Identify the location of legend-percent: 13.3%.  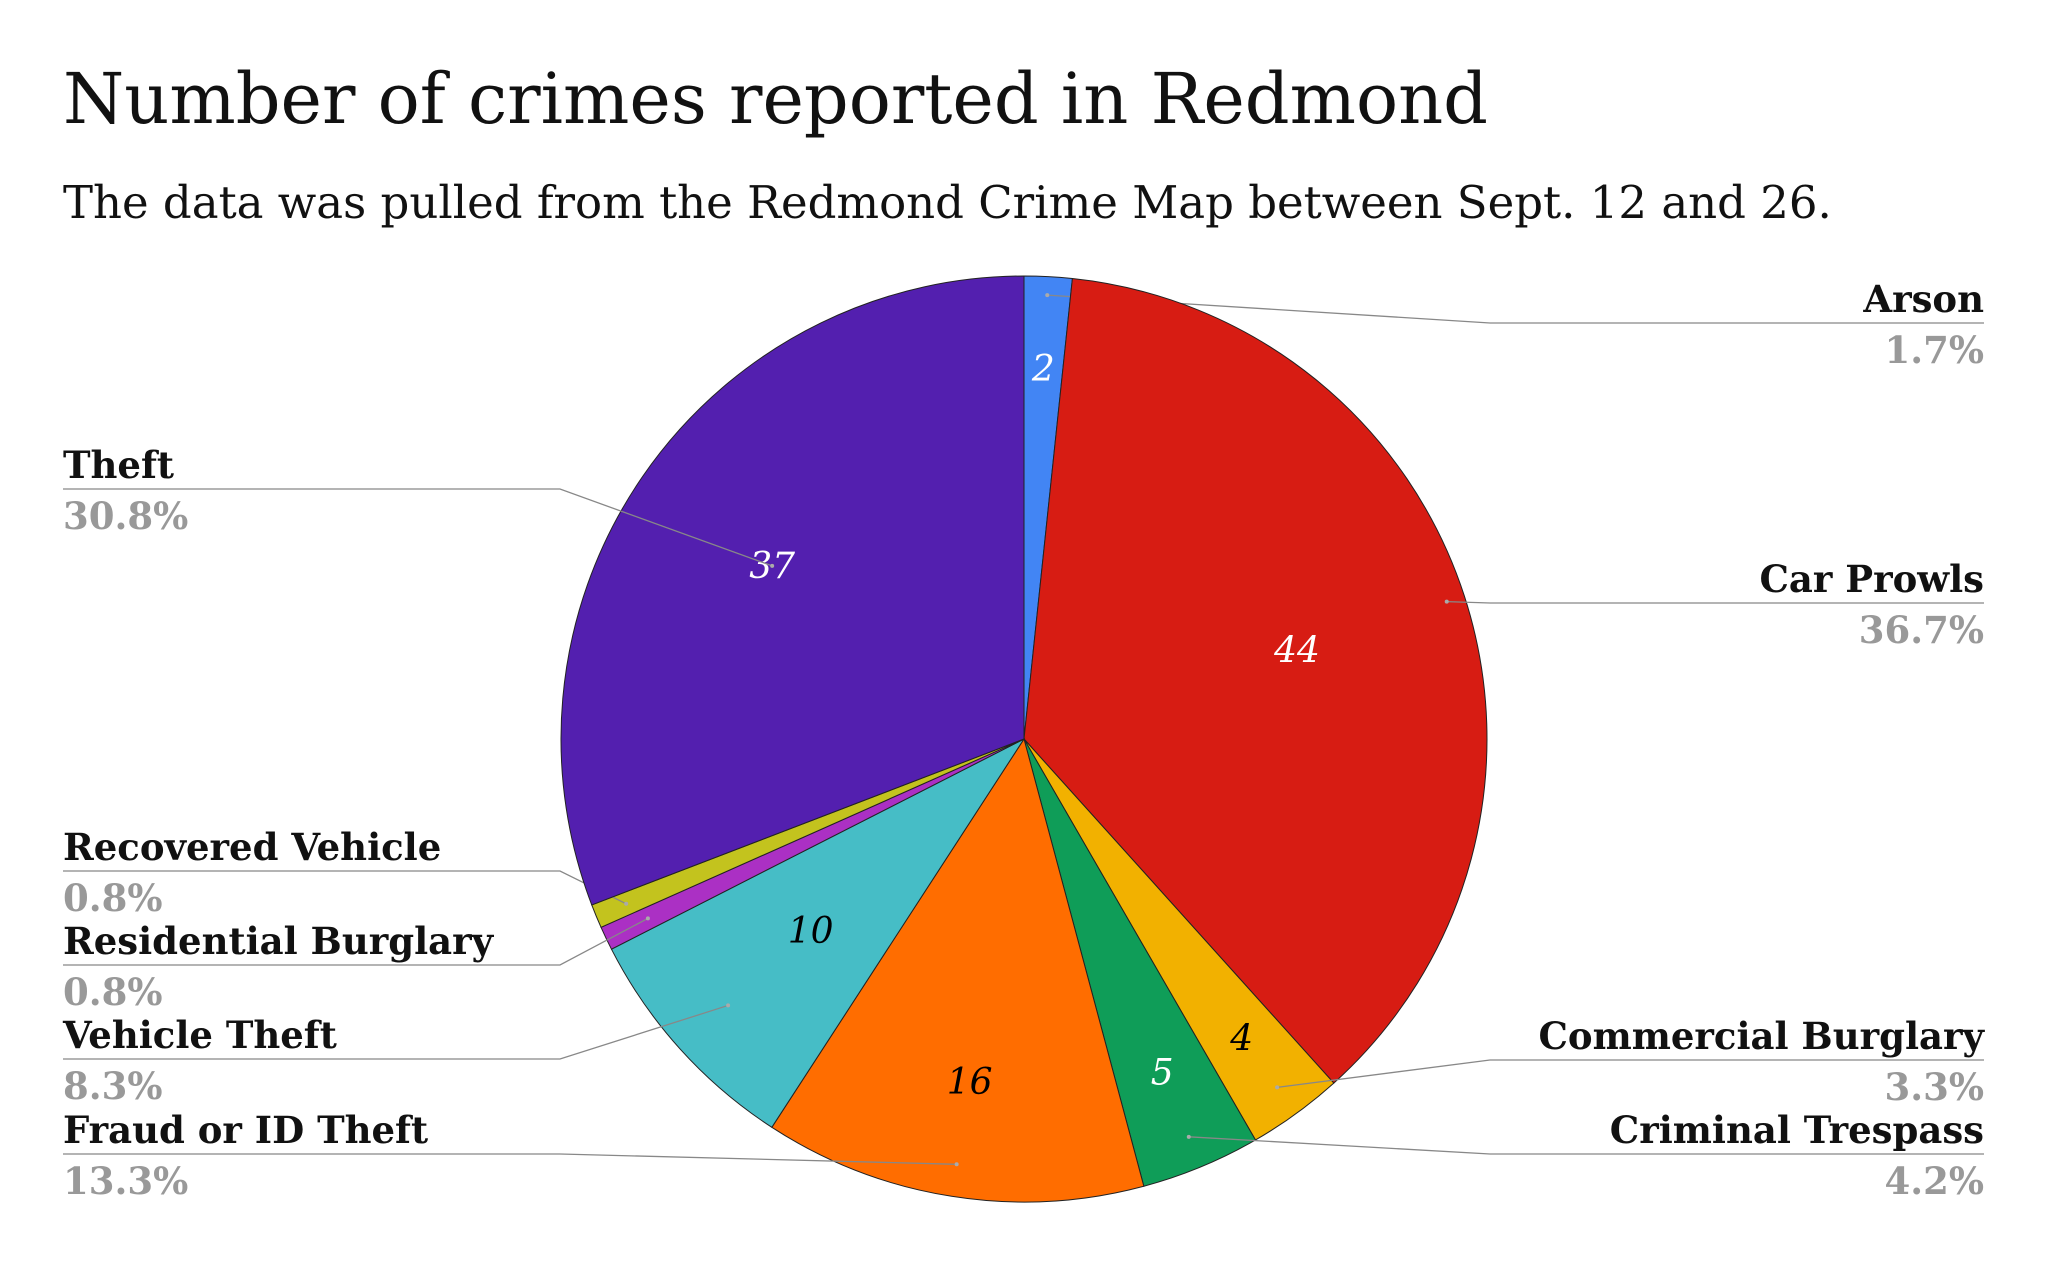
(125, 1181).